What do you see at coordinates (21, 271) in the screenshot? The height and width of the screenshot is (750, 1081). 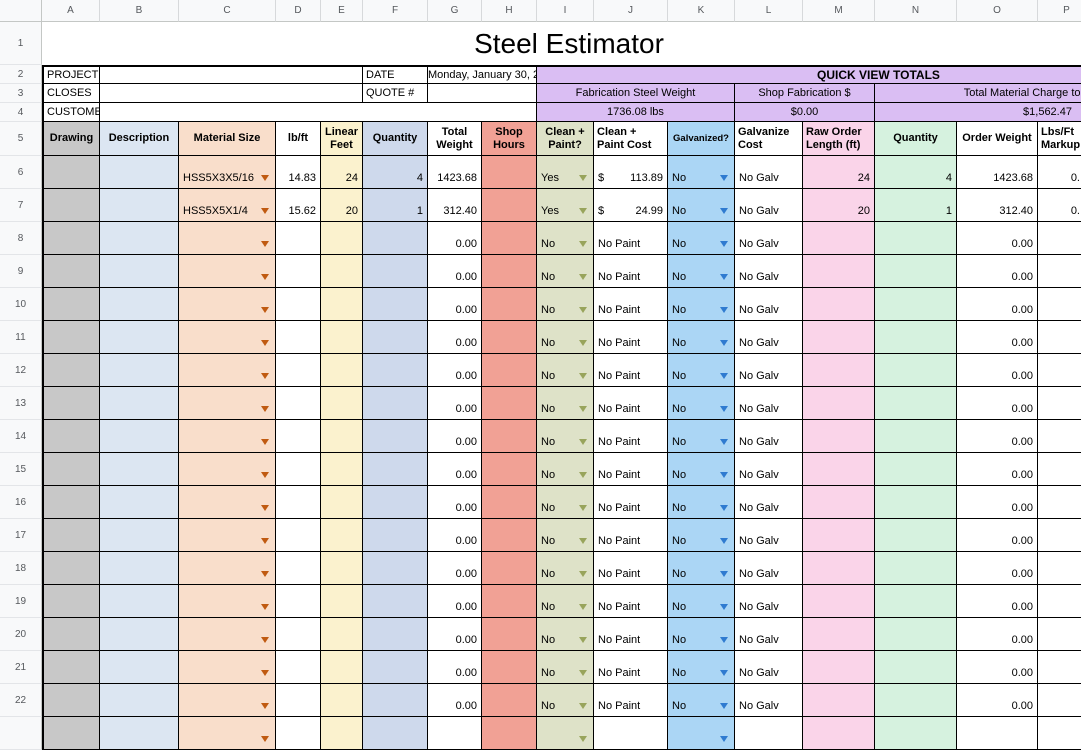 I see `row-number: 9` at bounding box center [21, 271].